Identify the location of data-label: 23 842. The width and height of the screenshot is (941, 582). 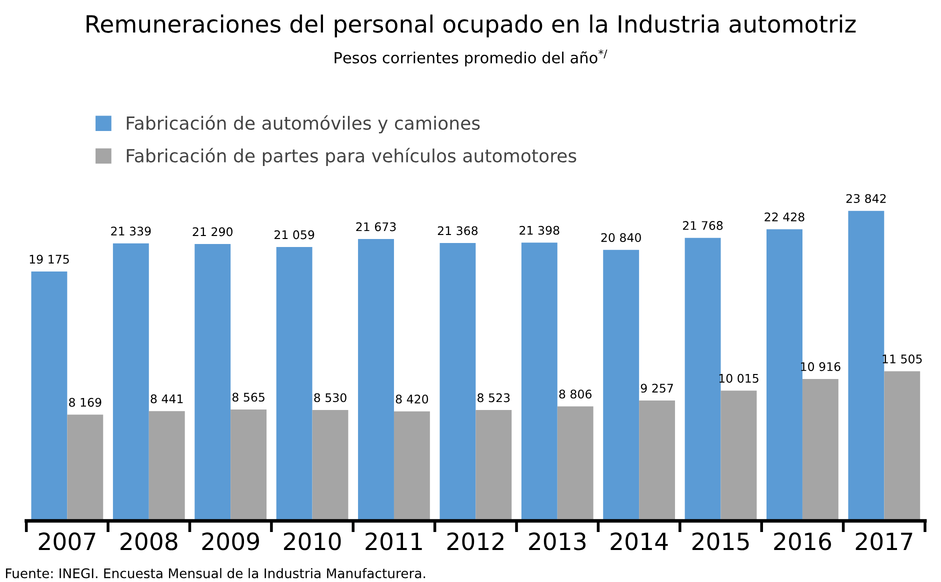
(866, 199).